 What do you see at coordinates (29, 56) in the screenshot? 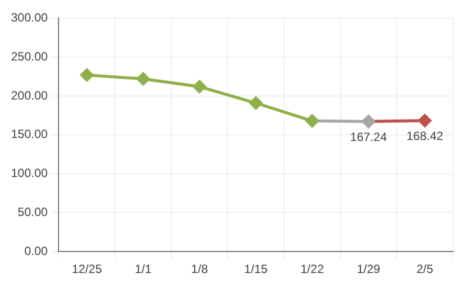
I see `y-tick-label: 250.00` at bounding box center [29, 56].